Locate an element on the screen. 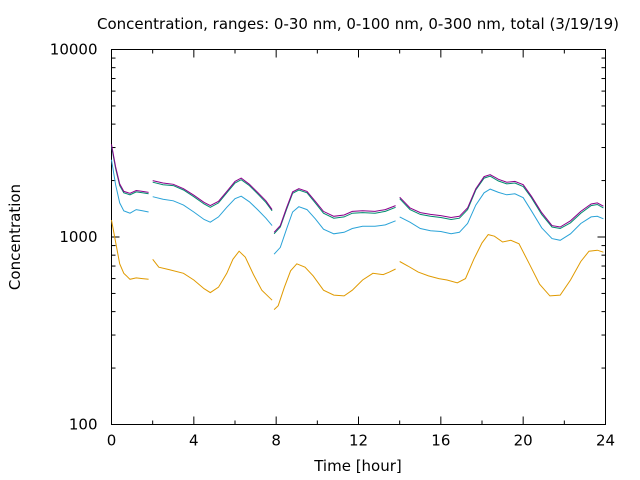  x-tick-label: 0 is located at coordinates (112, 441).